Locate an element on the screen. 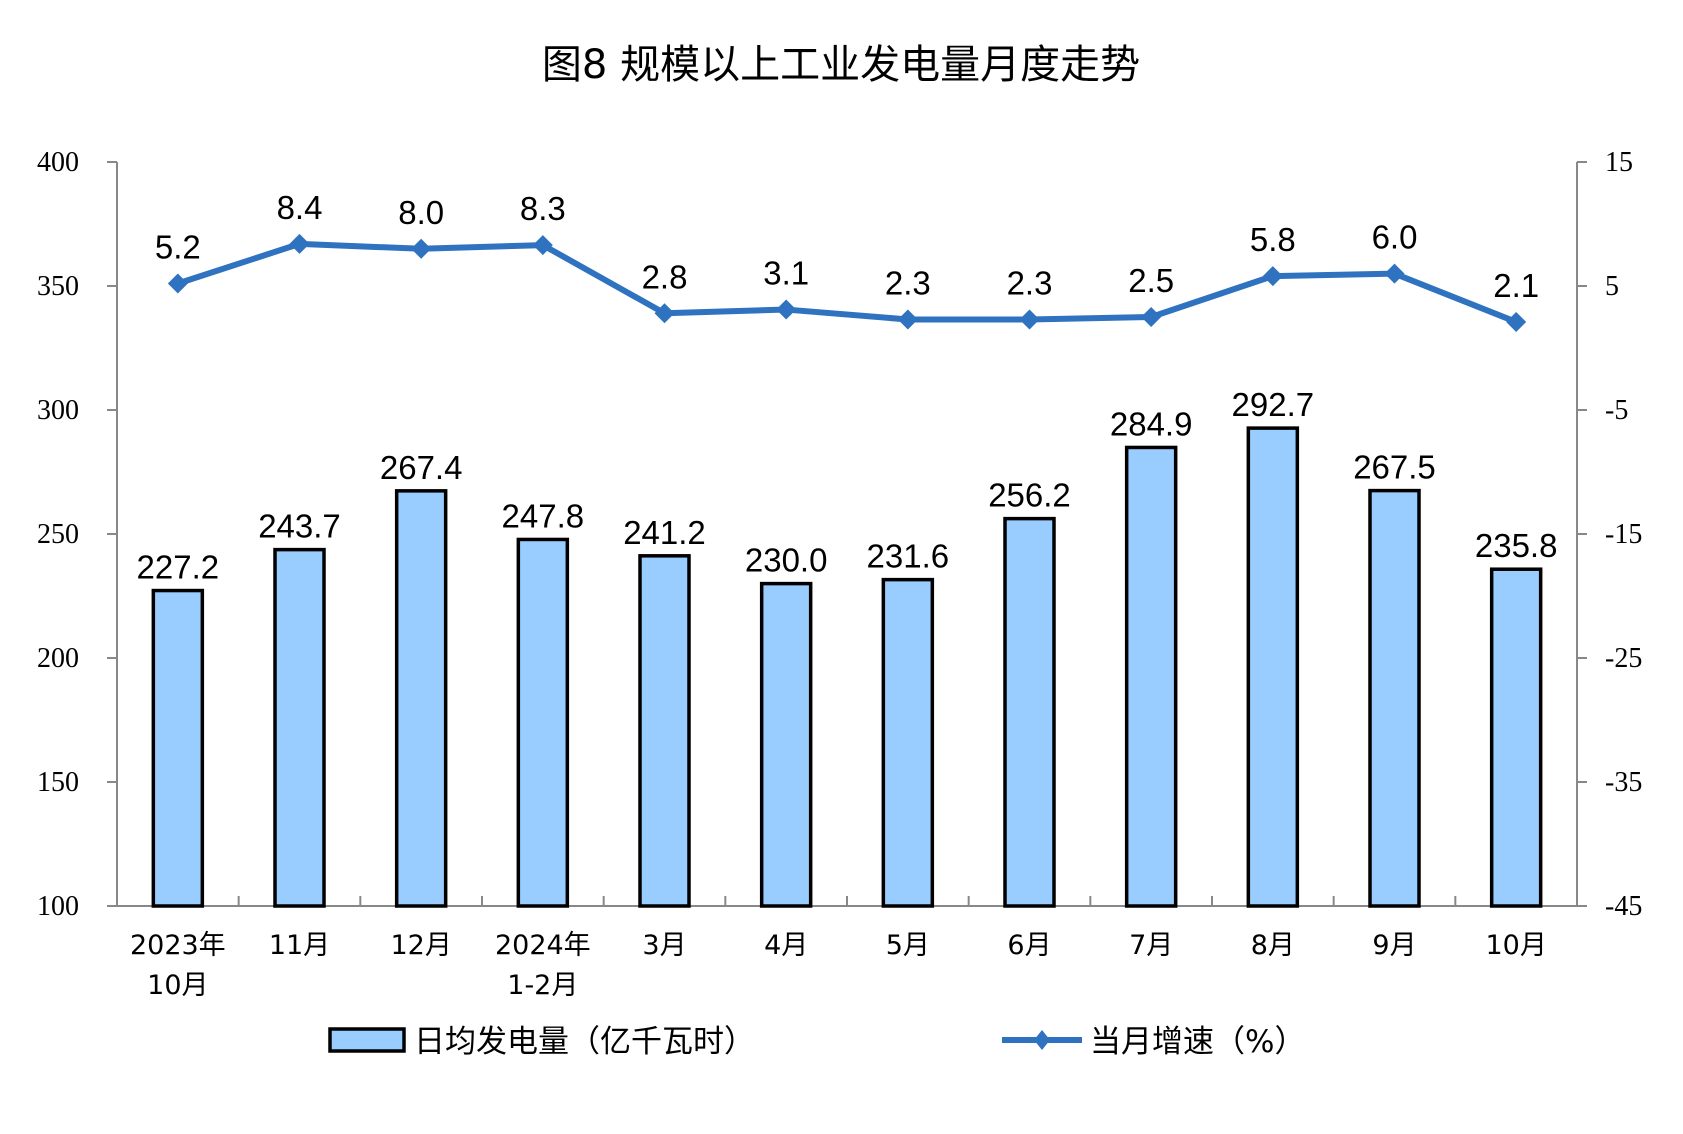 Image resolution: width=1683 pixels, height=1134 pixels. line-value-label: 3.1 is located at coordinates (786, 273).